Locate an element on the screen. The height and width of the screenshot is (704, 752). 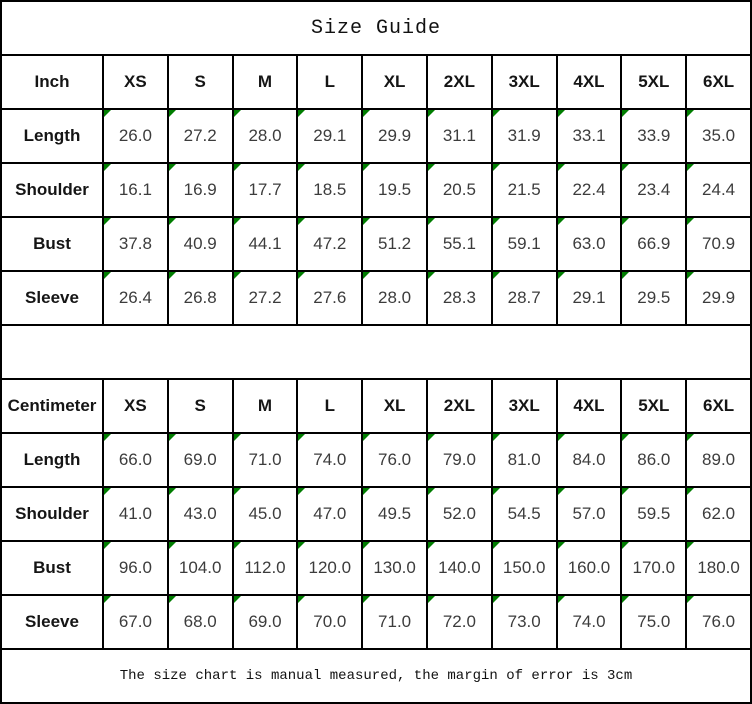
value-cell: 28.3 is located at coordinates (460, 299).